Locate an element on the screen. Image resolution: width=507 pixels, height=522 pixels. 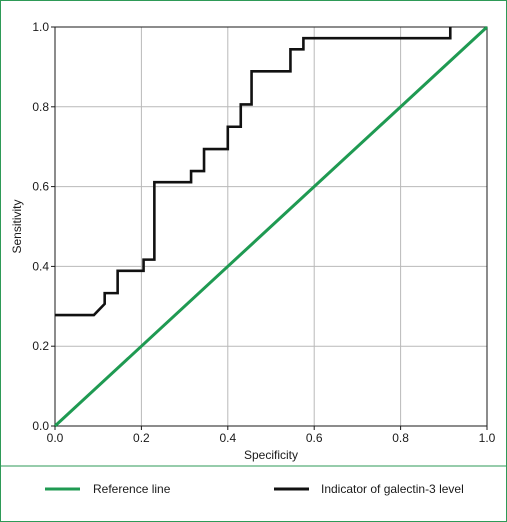
x-axis-title: Specificity is located at coordinates (271, 455).